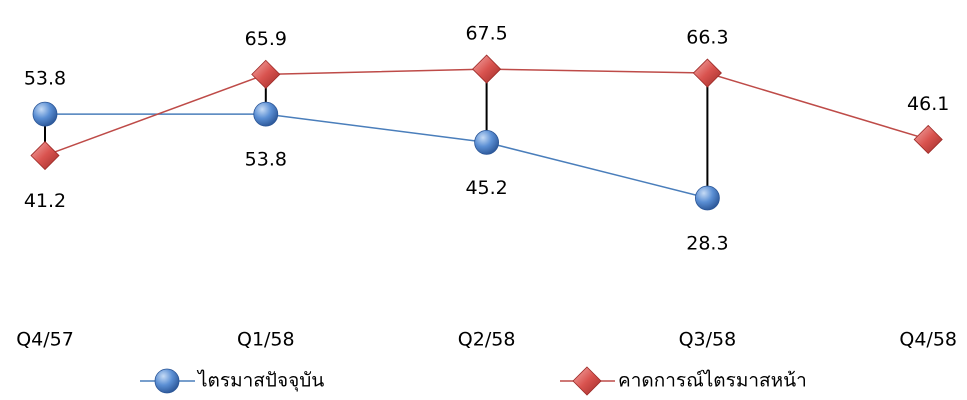  What do you see at coordinates (266, 39) in the screenshot?
I see `data-label: 65.9` at bounding box center [266, 39].